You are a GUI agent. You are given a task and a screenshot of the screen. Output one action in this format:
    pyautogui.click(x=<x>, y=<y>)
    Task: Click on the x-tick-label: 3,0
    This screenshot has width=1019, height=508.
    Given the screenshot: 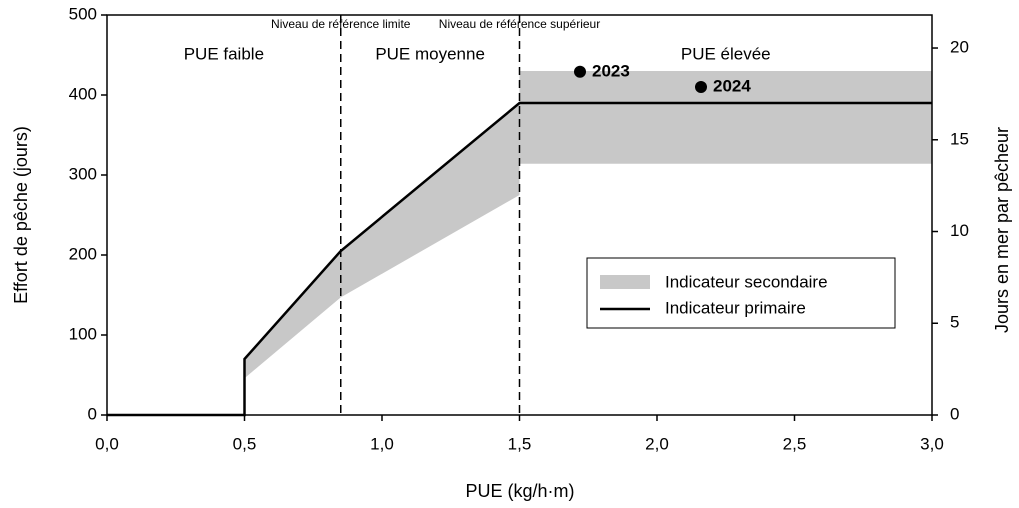 What is the action you would take?
    pyautogui.click(x=932, y=443)
    